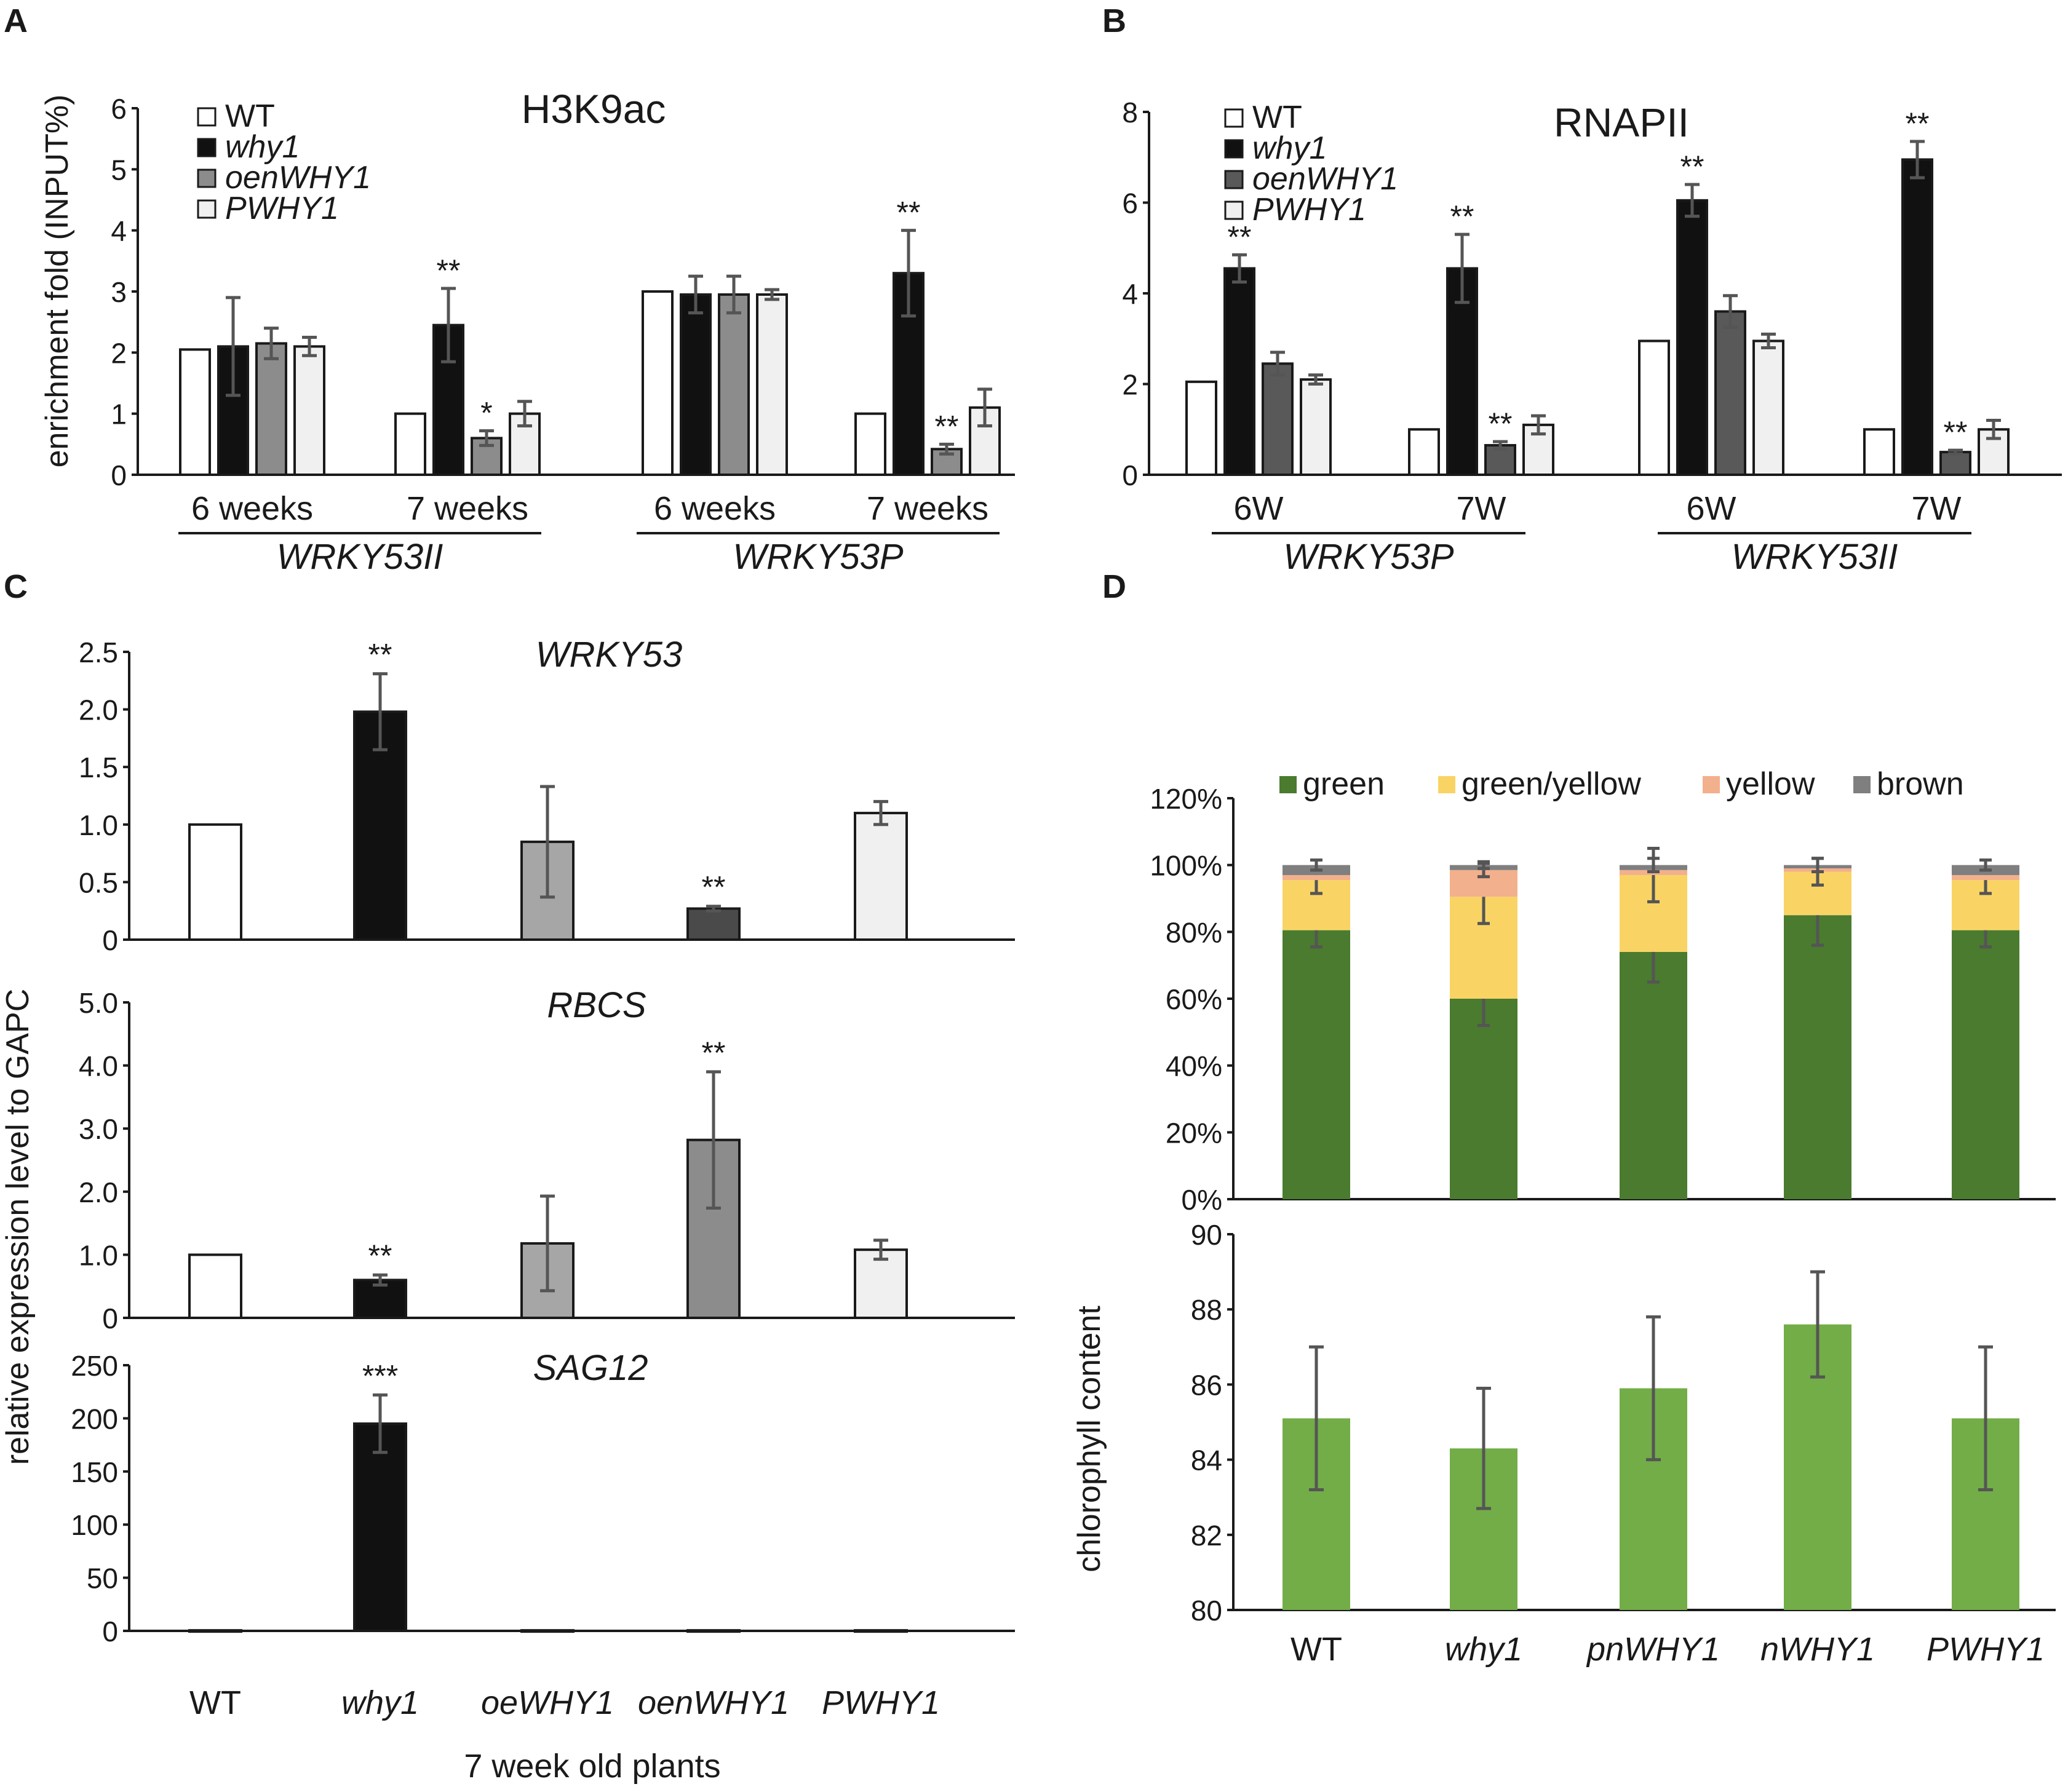 Image resolution: width=2068 pixels, height=1792 pixels. What do you see at coordinates (250, 116) in the screenshot?
I see `panel-a-legend-label: WT` at bounding box center [250, 116].